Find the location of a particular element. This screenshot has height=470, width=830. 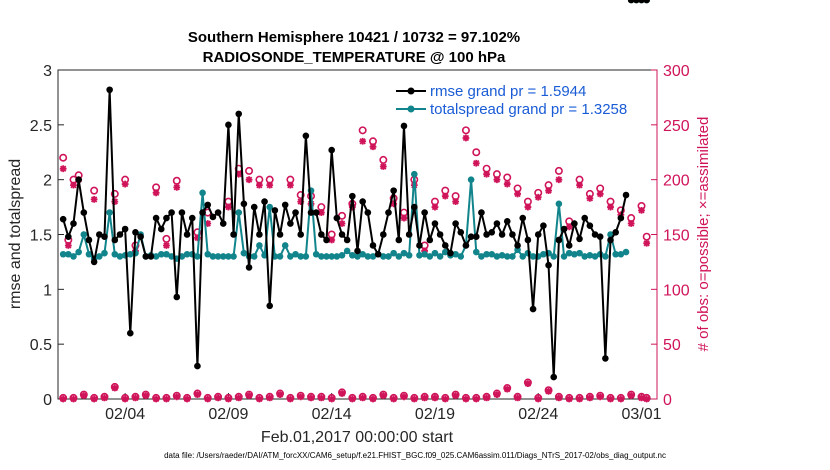

x-tick-label: 02/19 is located at coordinates (435, 414).